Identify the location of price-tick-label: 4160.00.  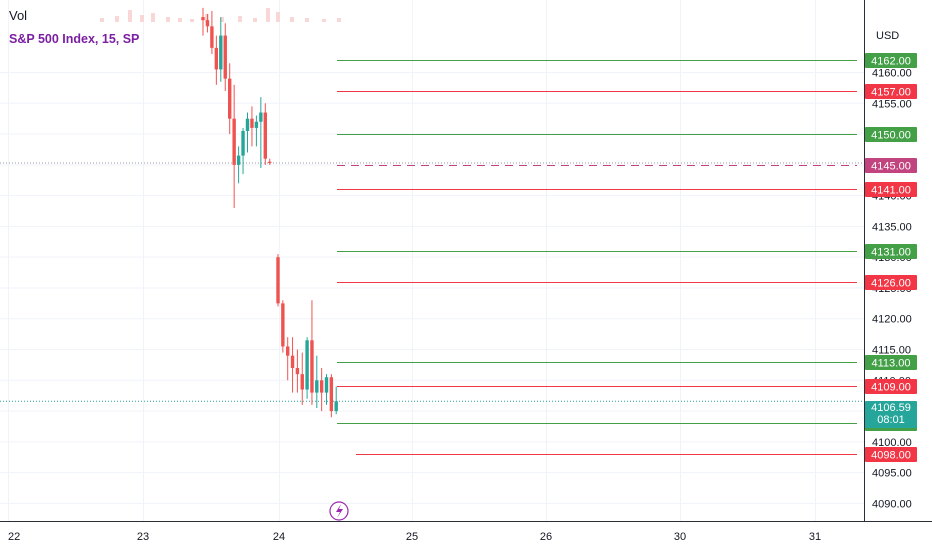
(892, 74).